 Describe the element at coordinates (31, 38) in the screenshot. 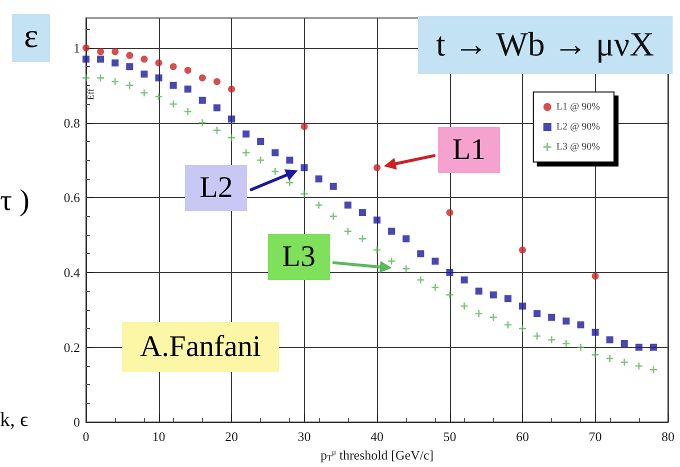

I see `text: ε` at that location.